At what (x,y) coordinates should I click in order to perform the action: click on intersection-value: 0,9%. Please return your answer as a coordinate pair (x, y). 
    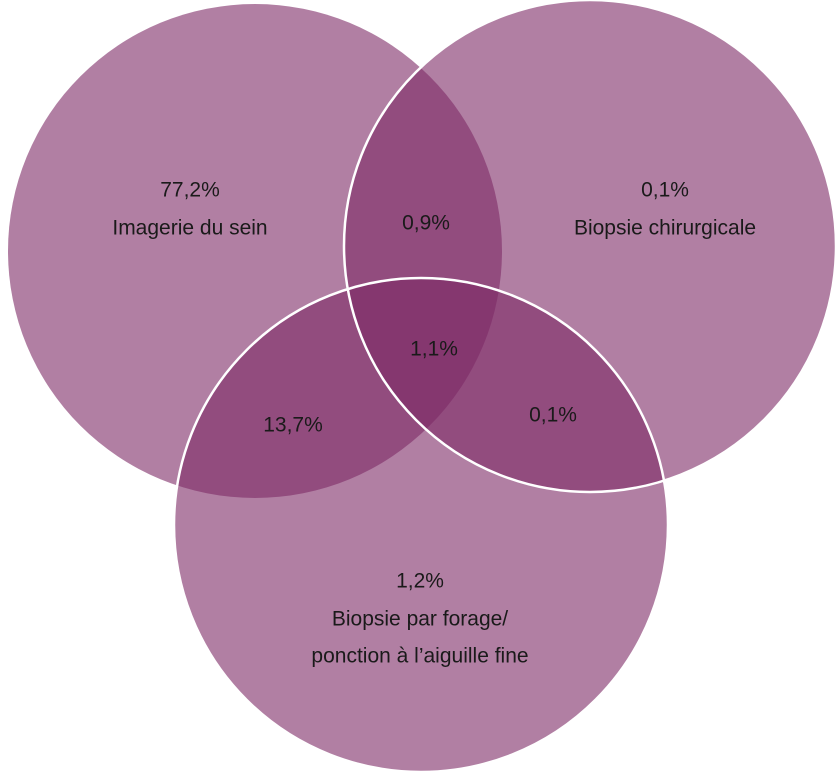
    Looking at the image, I should click on (426, 223).